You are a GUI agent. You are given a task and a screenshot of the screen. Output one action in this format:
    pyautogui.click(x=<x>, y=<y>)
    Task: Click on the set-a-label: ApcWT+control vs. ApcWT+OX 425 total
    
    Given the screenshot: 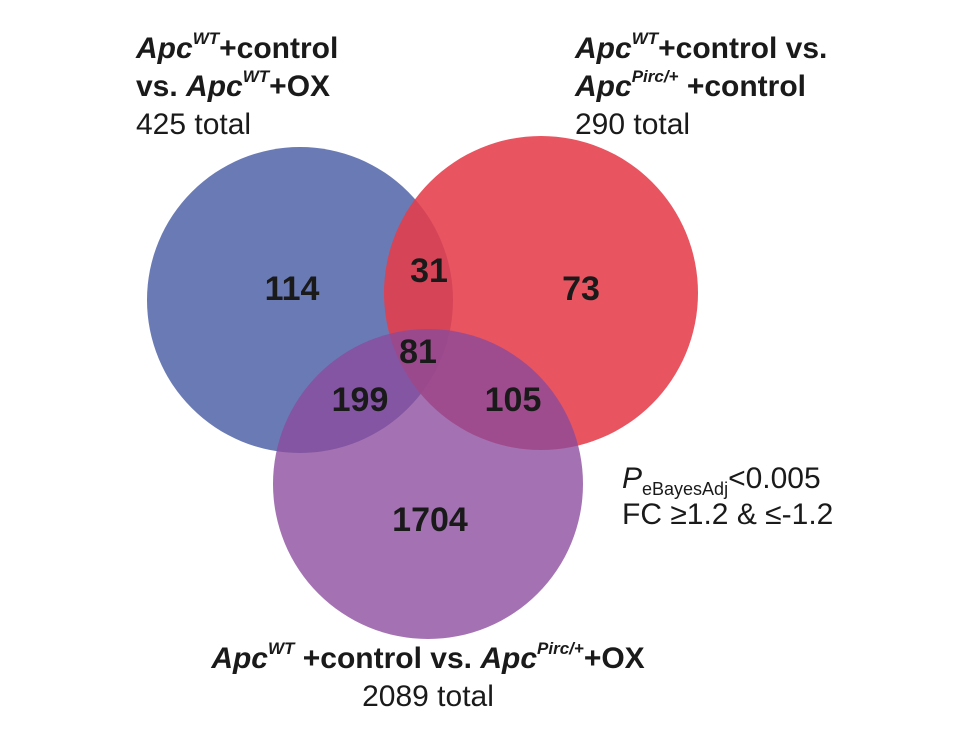 What is the action you would take?
    pyautogui.click(x=237, y=87)
    